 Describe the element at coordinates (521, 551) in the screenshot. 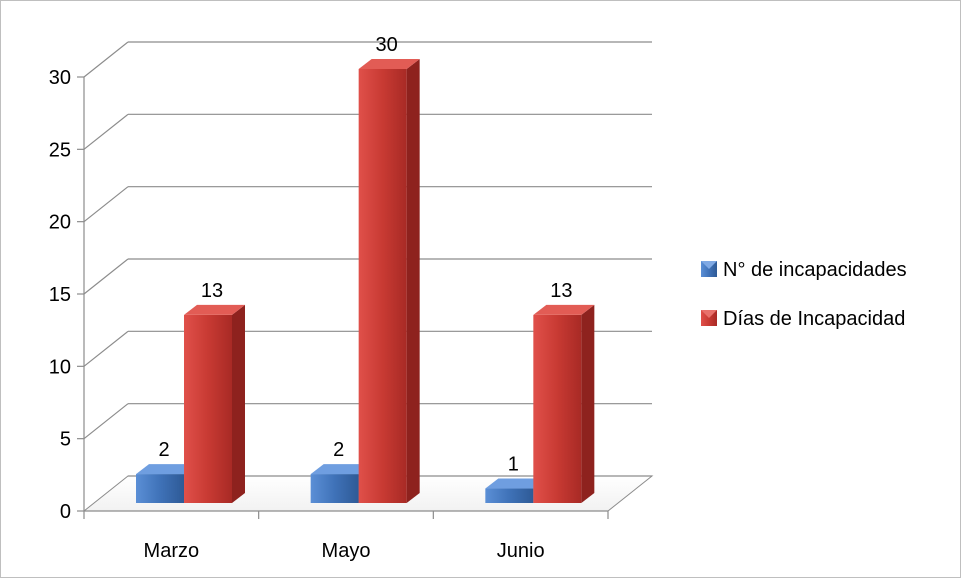

I see `x-category-label: Junio` at that location.